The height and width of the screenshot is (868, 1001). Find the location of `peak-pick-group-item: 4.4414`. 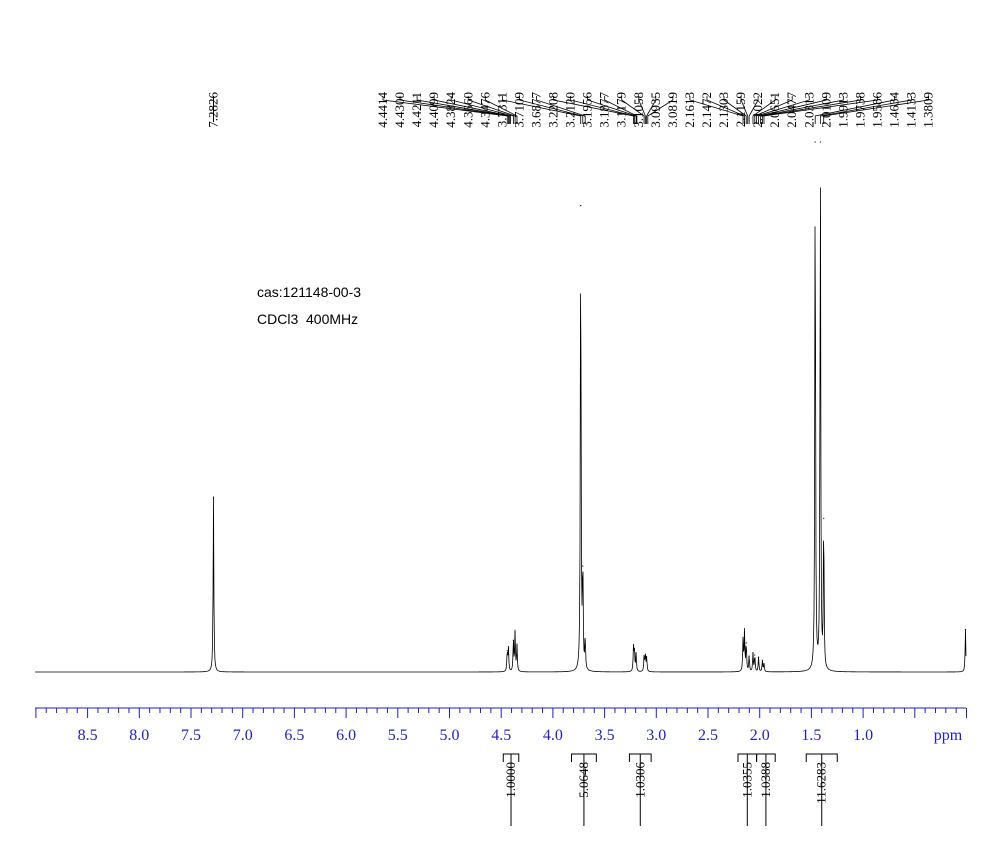

peak-pick-group-item: 4.4414 is located at coordinates (441, 110).